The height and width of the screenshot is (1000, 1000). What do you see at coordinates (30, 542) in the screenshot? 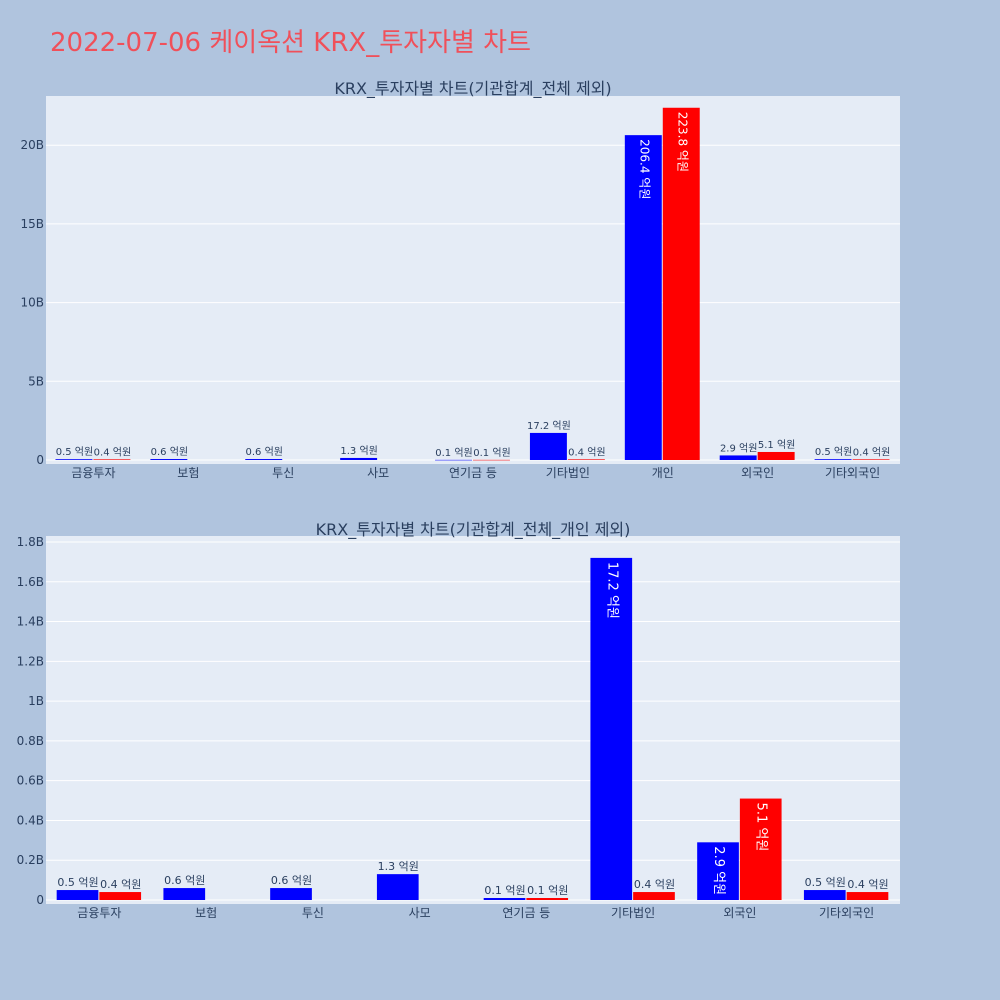
I see `y-tick-label: 1.8B` at bounding box center [30, 542].